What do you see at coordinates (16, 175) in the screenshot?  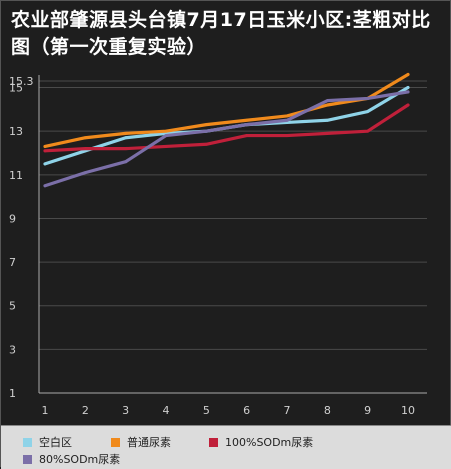 I see `y-tick-label: 11` at bounding box center [16, 175].